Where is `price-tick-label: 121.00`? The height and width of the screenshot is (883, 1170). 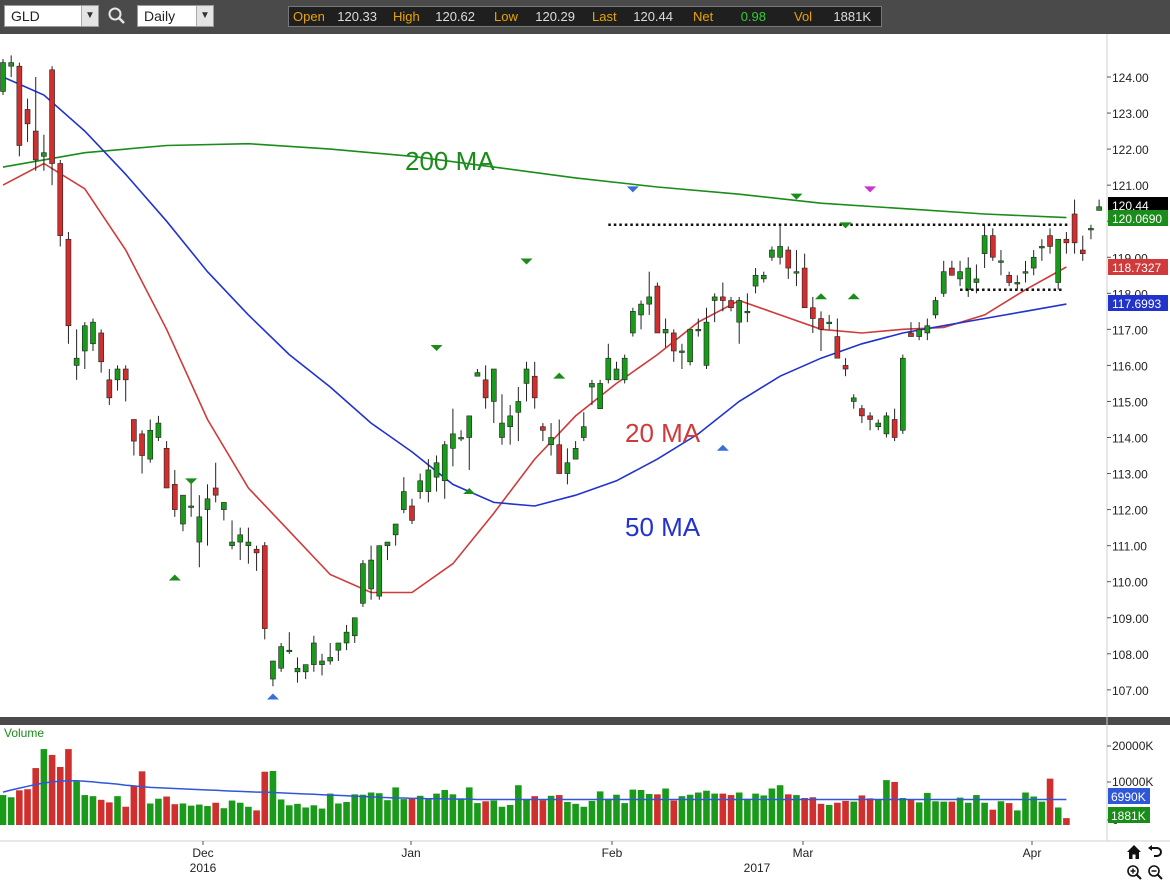 price-tick-label: 121.00 is located at coordinates (1130, 186).